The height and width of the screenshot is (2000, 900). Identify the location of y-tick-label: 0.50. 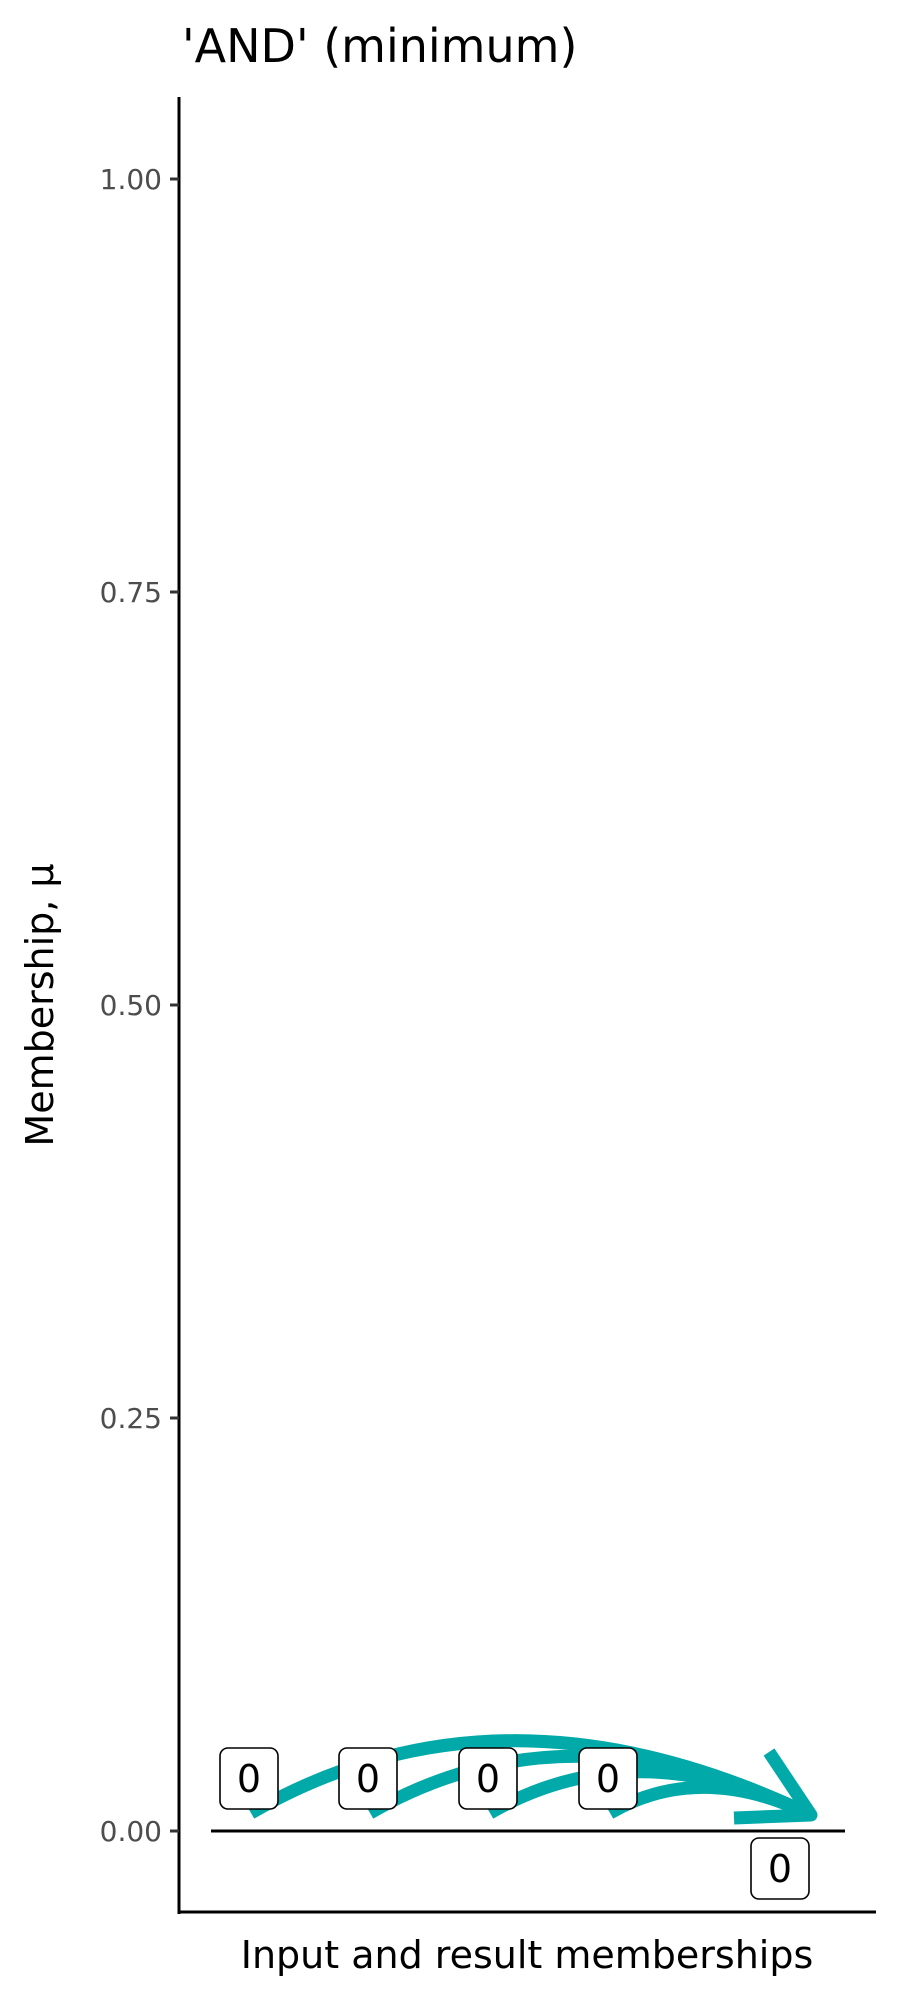
(131, 1005).